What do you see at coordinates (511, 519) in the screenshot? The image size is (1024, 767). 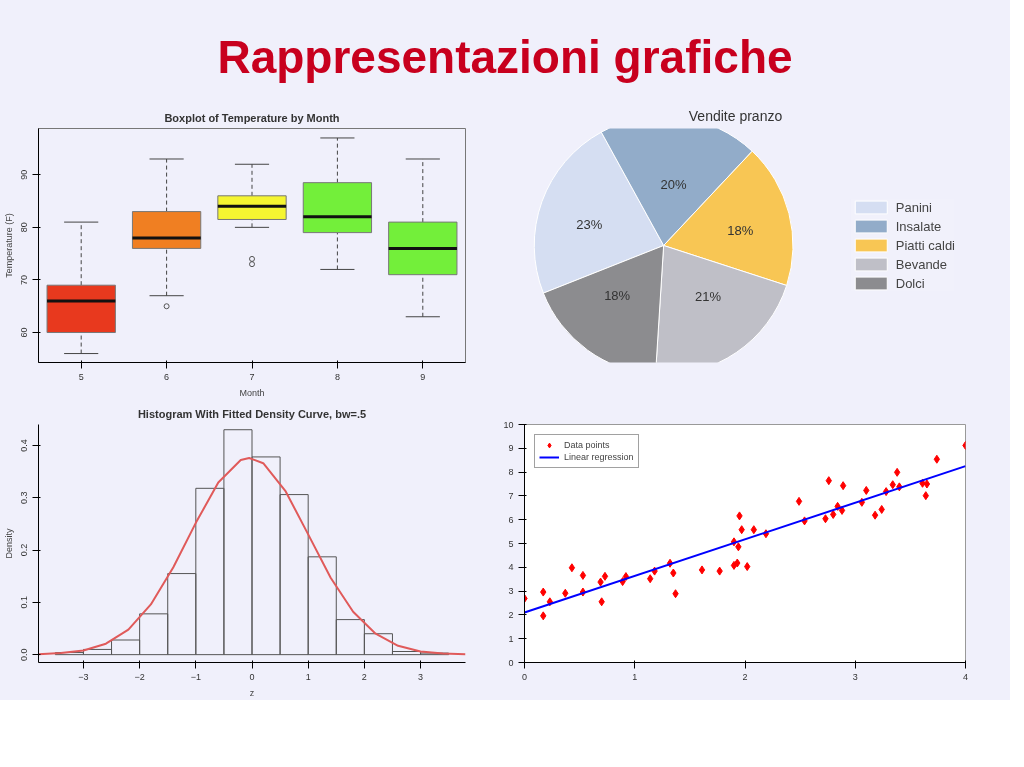 I see `y-tick-label: 6` at bounding box center [511, 519].